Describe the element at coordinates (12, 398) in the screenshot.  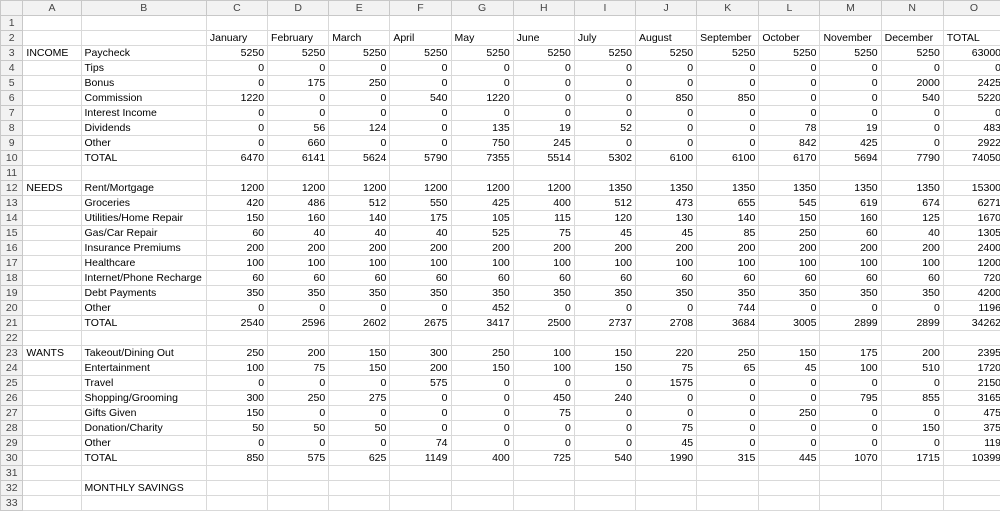
I see `row-header-26: 26` at that location.